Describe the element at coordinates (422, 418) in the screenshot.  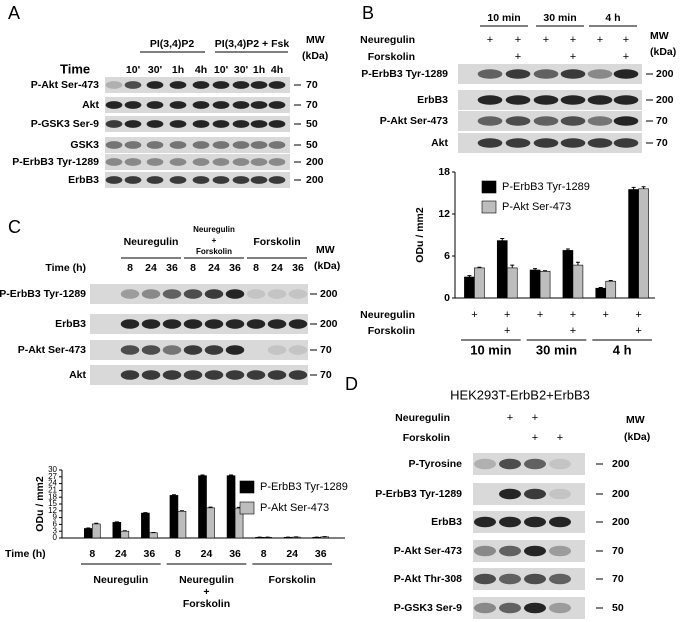
I see `treatment-label: Neuregulin` at that location.